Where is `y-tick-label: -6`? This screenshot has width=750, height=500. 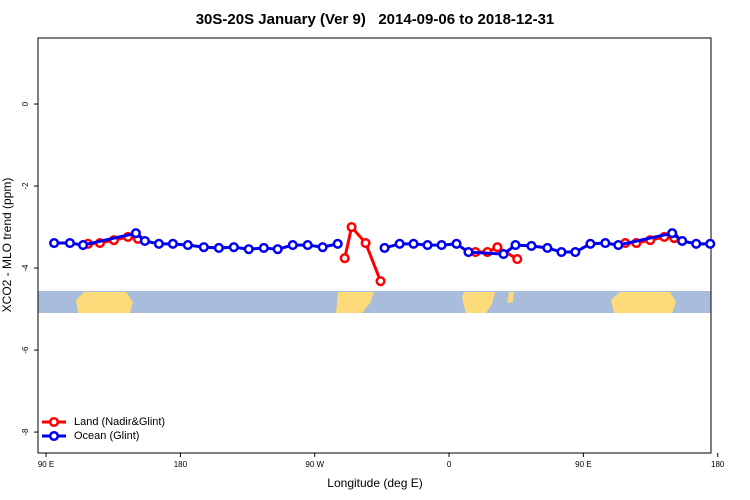
y-tick-label: -6 is located at coordinates (25, 350).